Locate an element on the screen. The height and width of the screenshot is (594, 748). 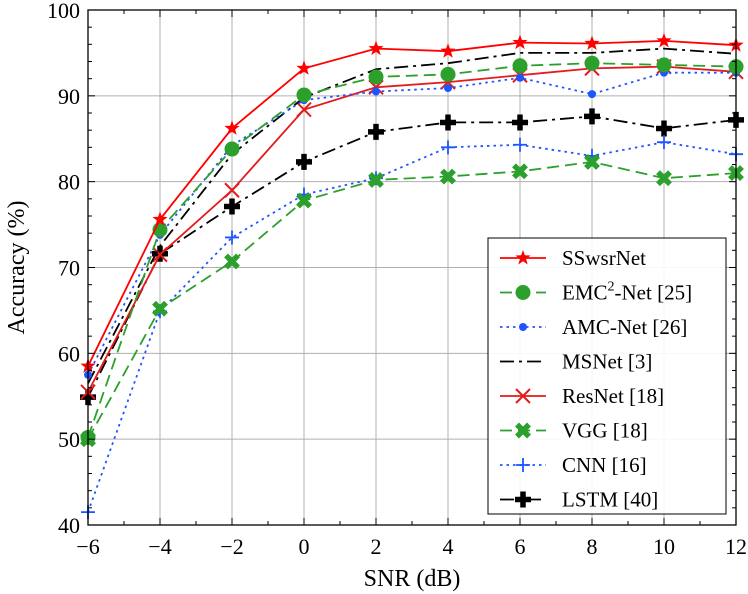
x-tick-label: 0 is located at coordinates (304, 546).